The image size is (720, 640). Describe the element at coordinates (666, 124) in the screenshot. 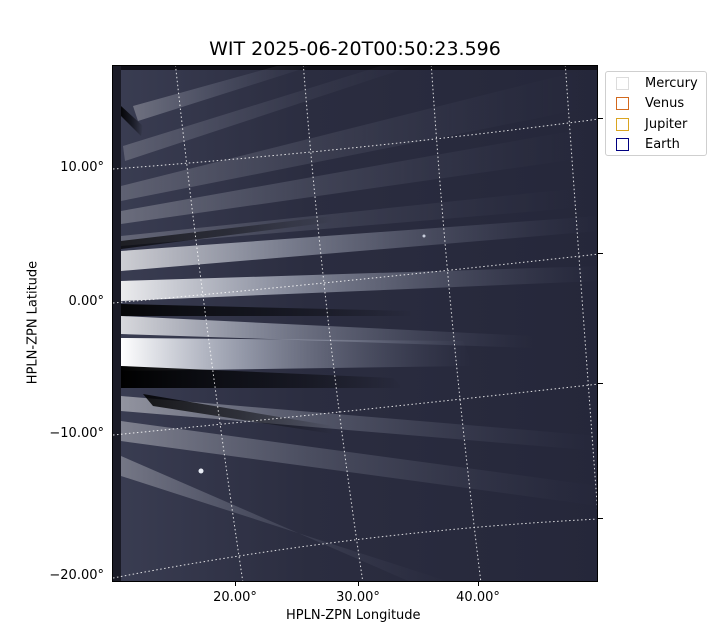

I see `legend-label: Jupiter` at that location.